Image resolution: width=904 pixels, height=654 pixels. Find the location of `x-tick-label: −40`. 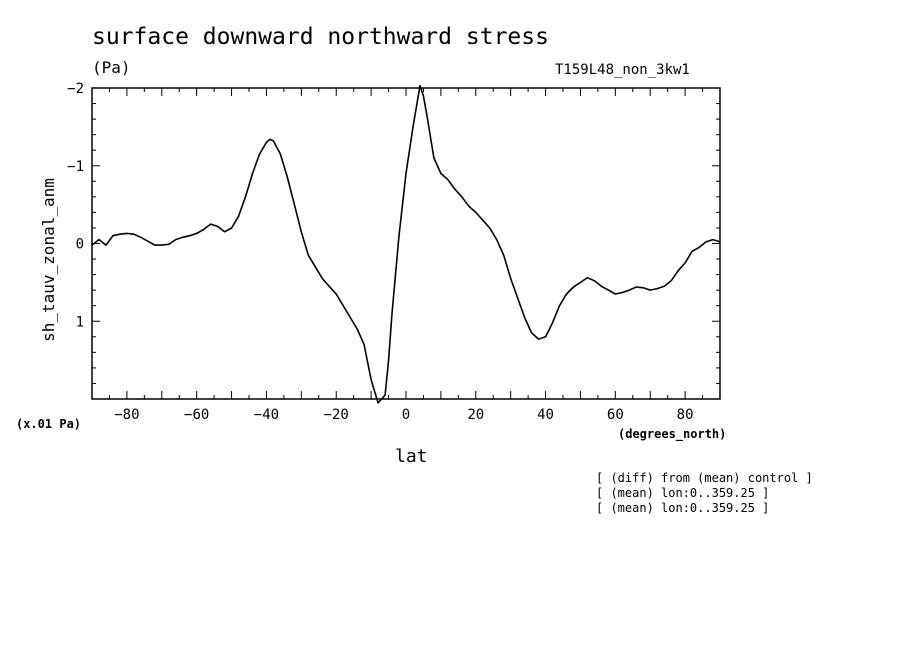

x-tick-label: −40 is located at coordinates (266, 415).